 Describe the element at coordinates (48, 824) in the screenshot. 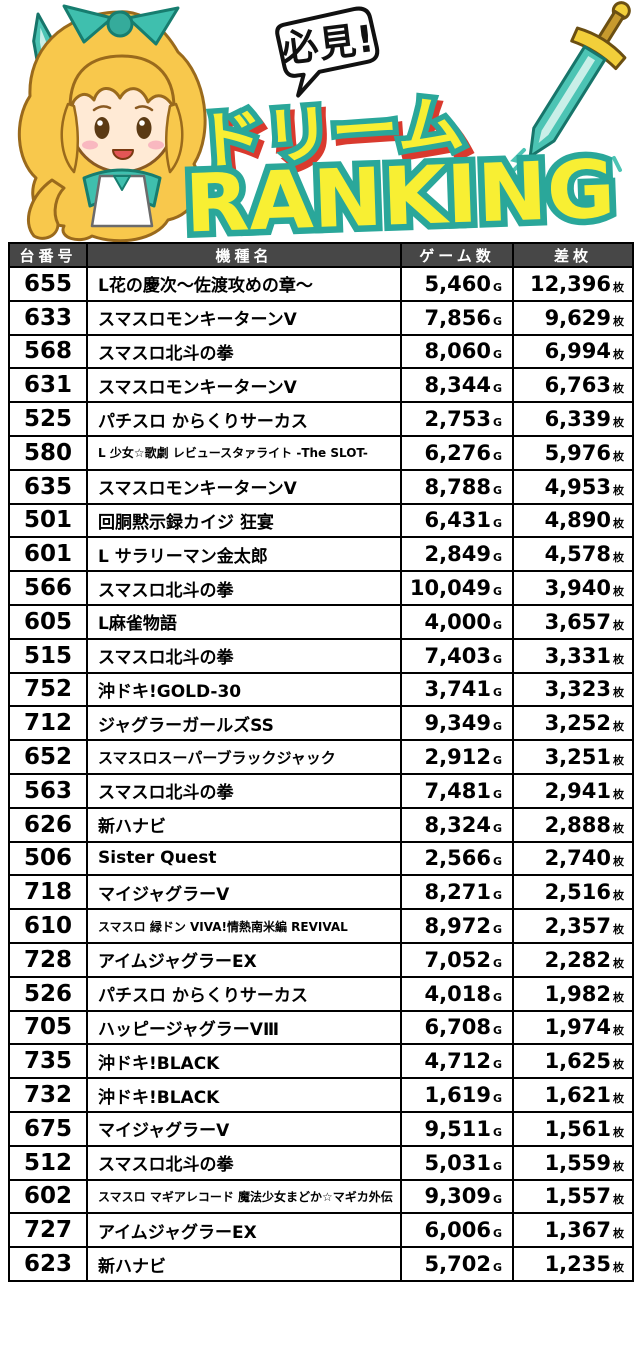

I see `machine-number: 626` at that location.